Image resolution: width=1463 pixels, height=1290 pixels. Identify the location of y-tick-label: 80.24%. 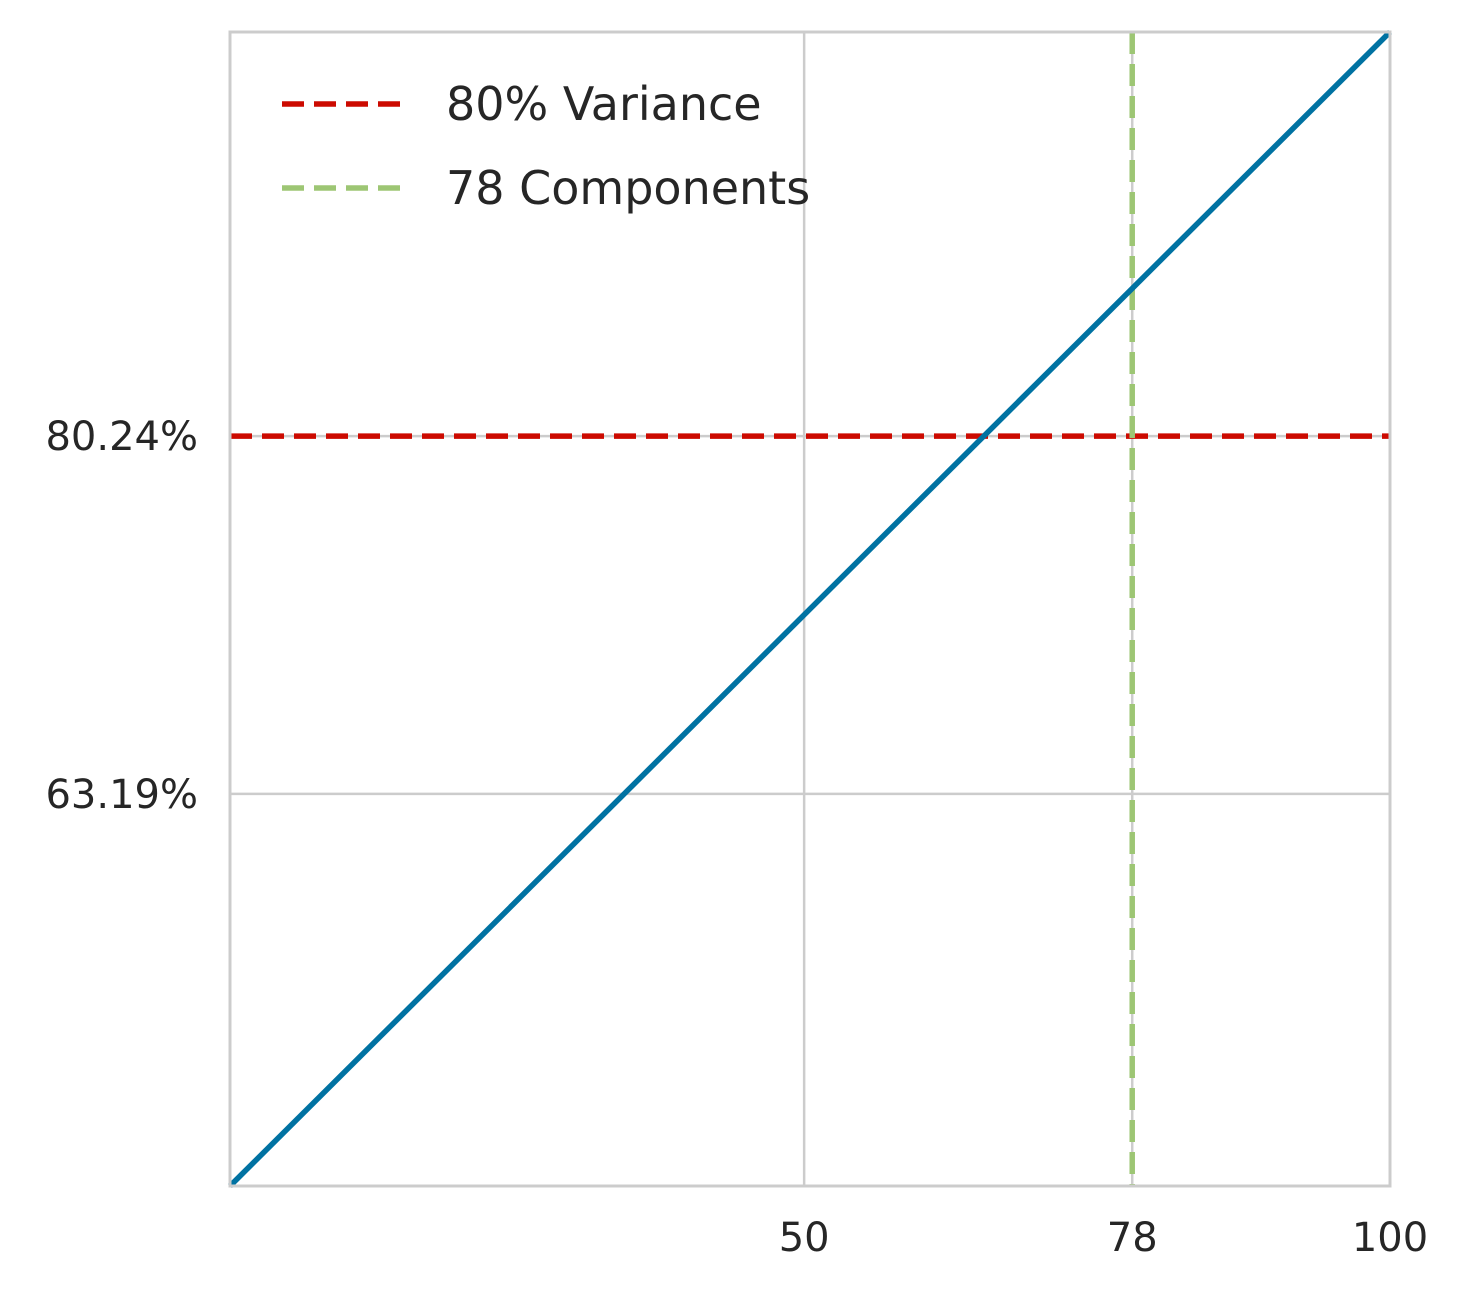
(121, 437).